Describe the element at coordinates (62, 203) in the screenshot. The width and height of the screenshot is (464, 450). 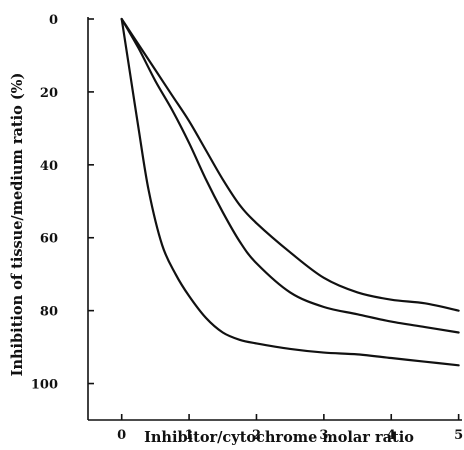
I see `y-axis-ticks: 0 20 40 60 80 100` at that location.